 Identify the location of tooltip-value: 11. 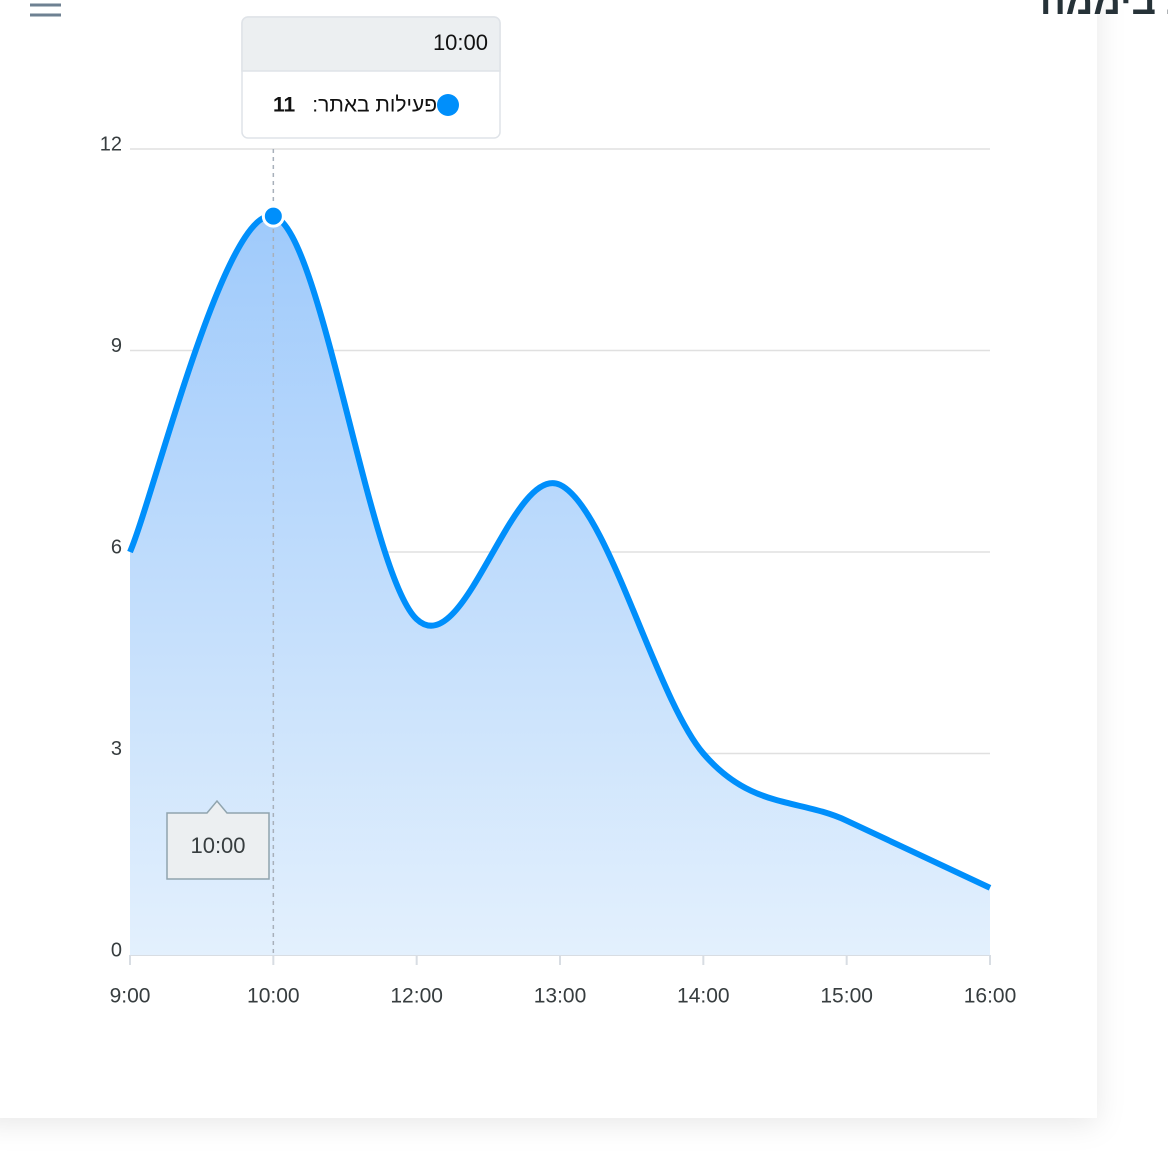
(284, 105).